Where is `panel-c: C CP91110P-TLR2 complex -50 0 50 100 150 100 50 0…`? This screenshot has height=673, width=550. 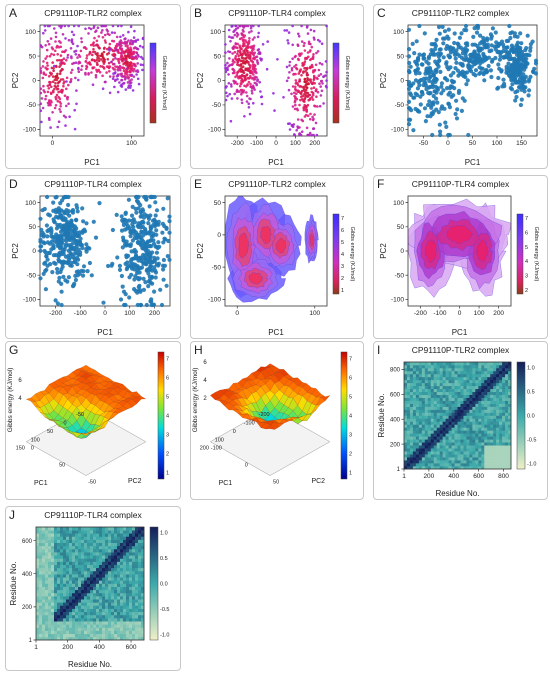 panel-c: C CP91110P-TLR2 complex -50 0 50 100 150 100 50 0… is located at coordinates (460, 86).